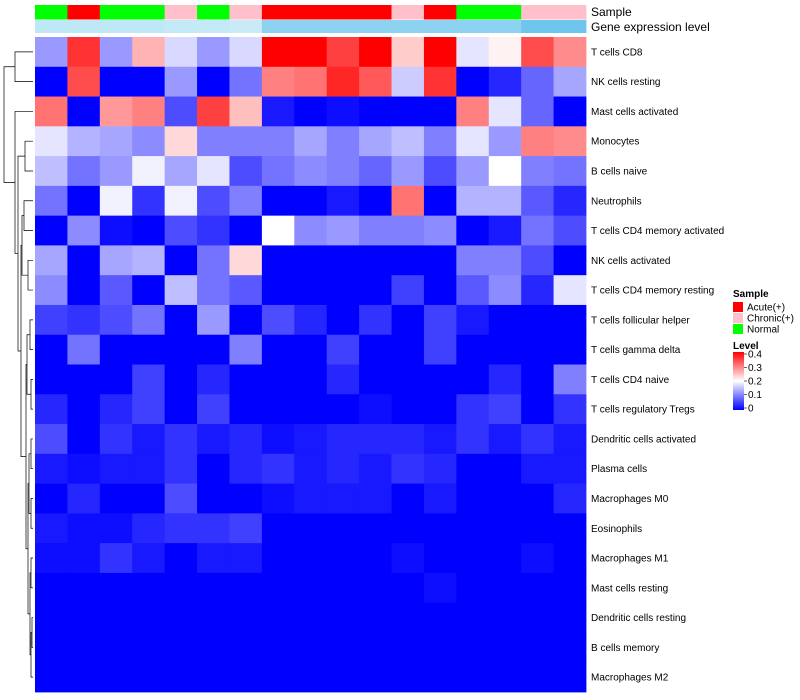 The width and height of the screenshot is (800, 700). Describe the element at coordinates (770, 319) in the screenshot. I see `sample-legend-label: Chronic(+)` at that location.